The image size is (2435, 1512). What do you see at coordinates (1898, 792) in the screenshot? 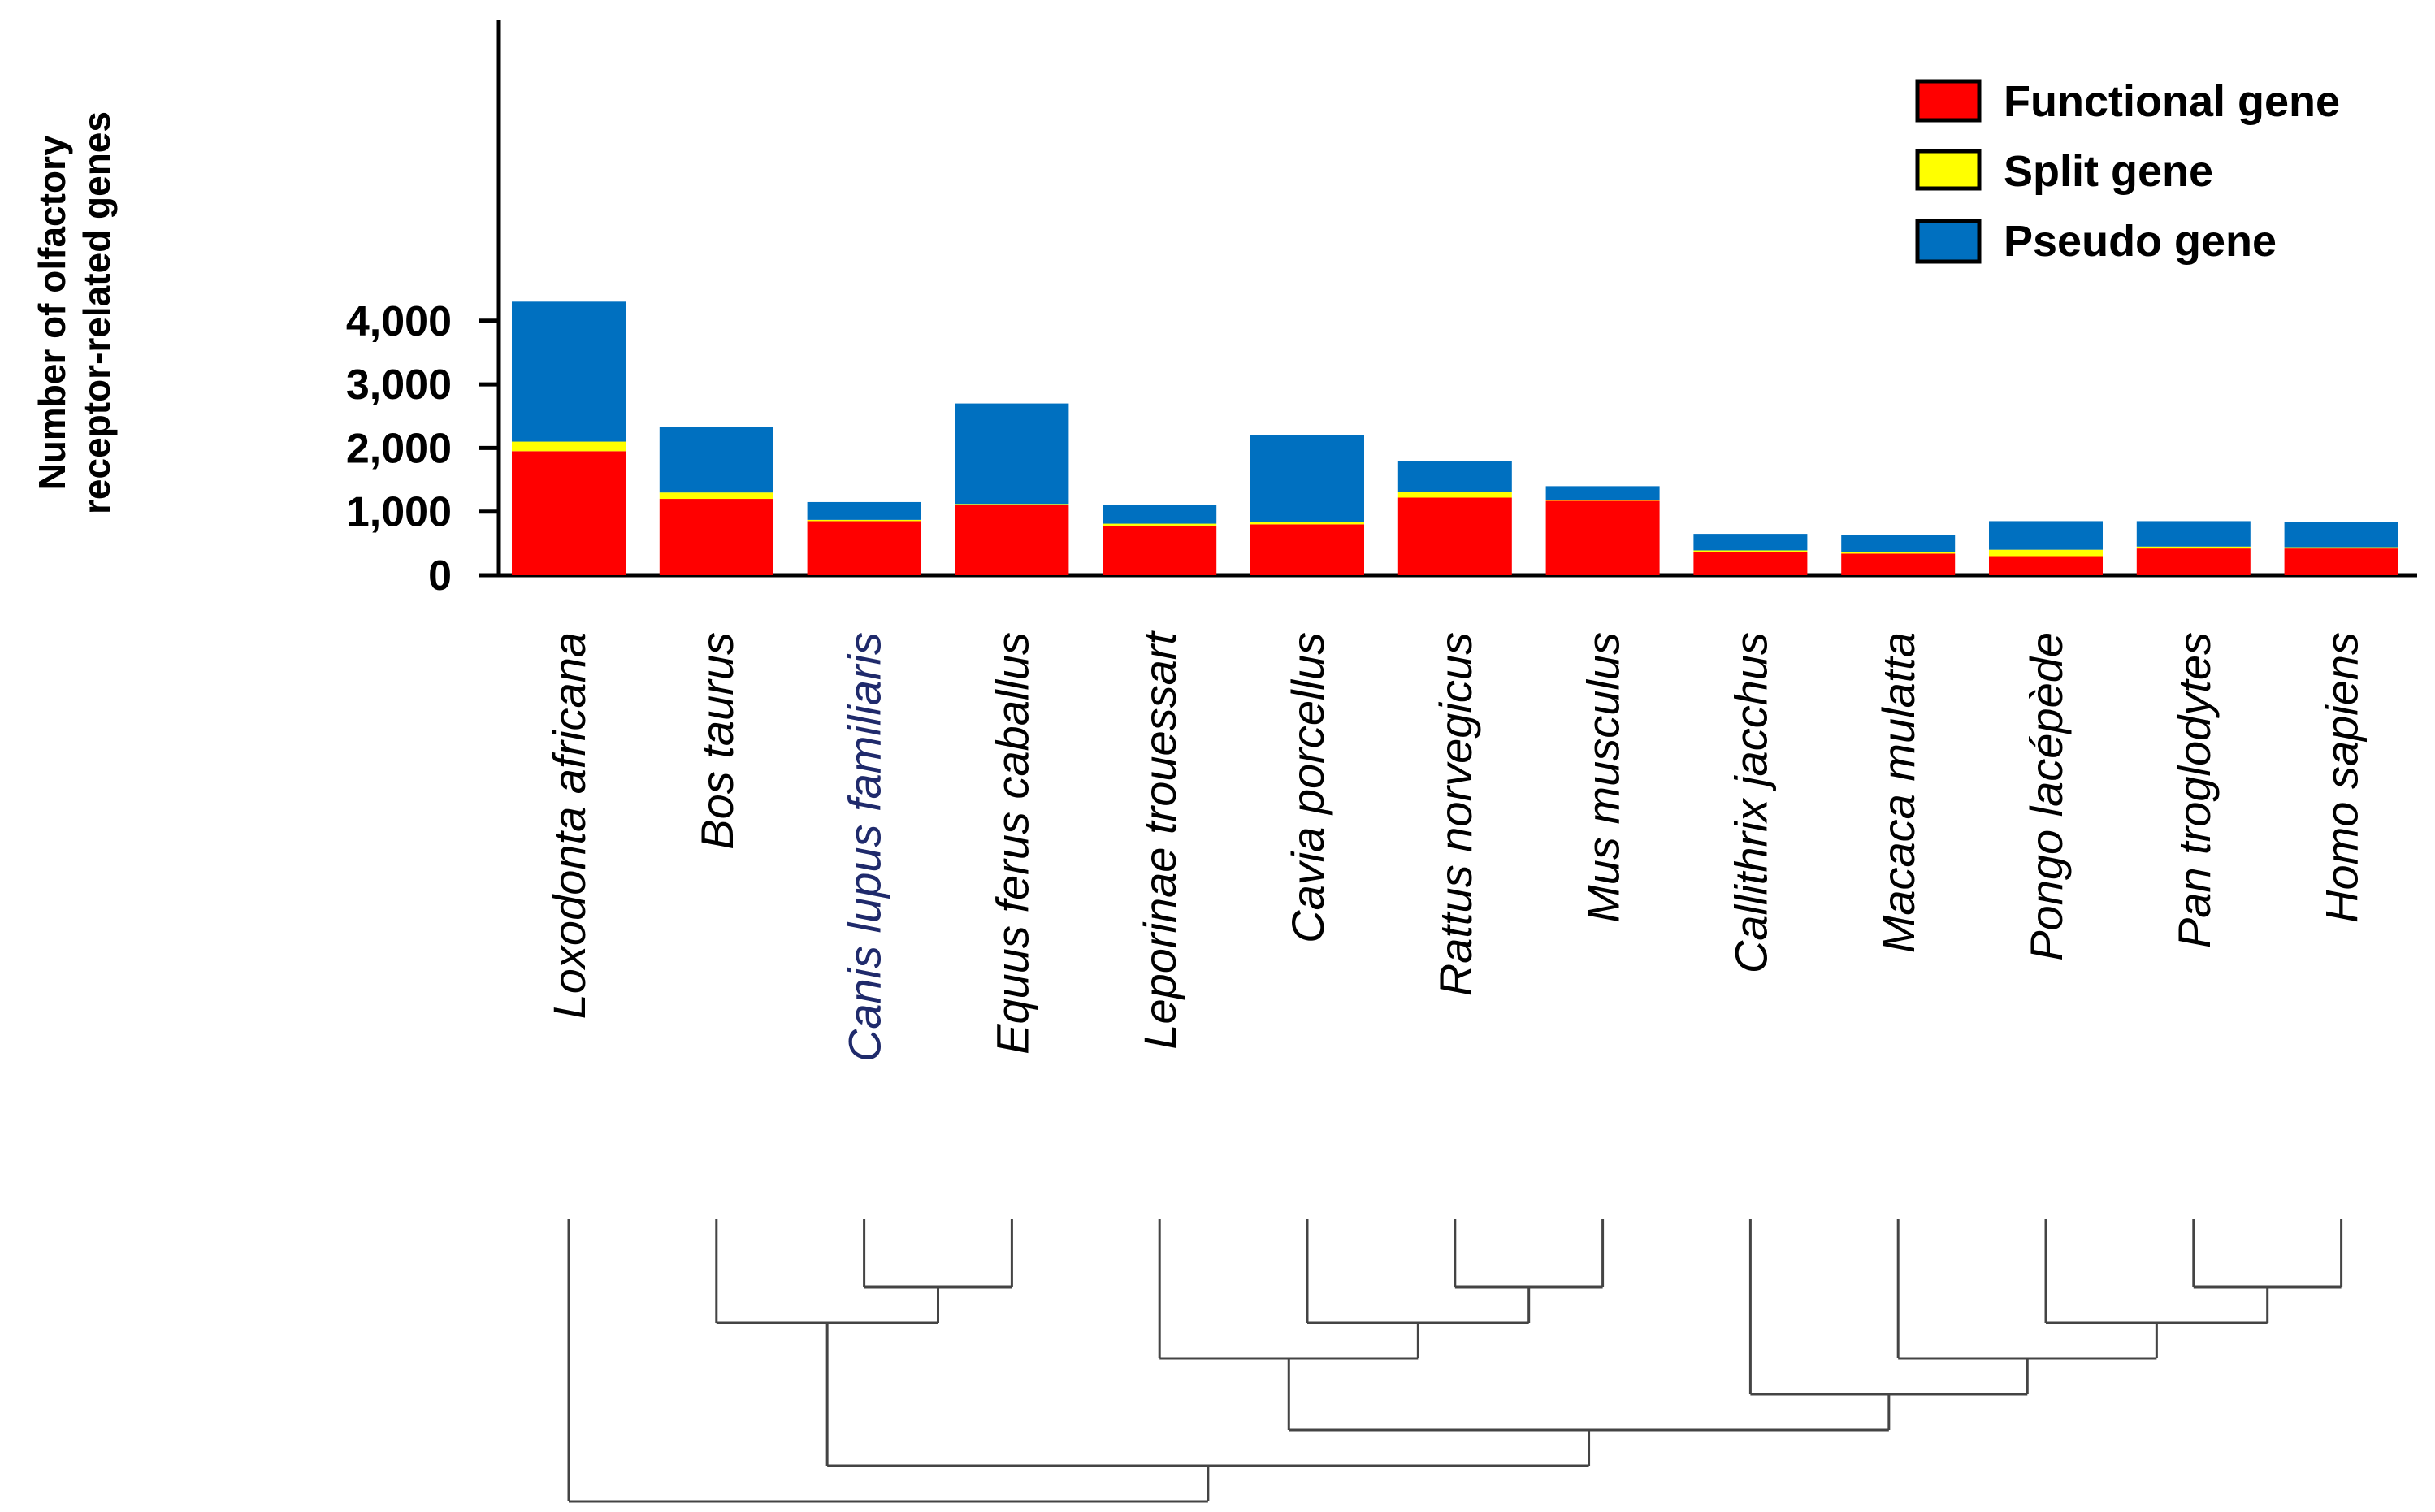
I see `category-label: Macaca mulatta` at bounding box center [1898, 792].